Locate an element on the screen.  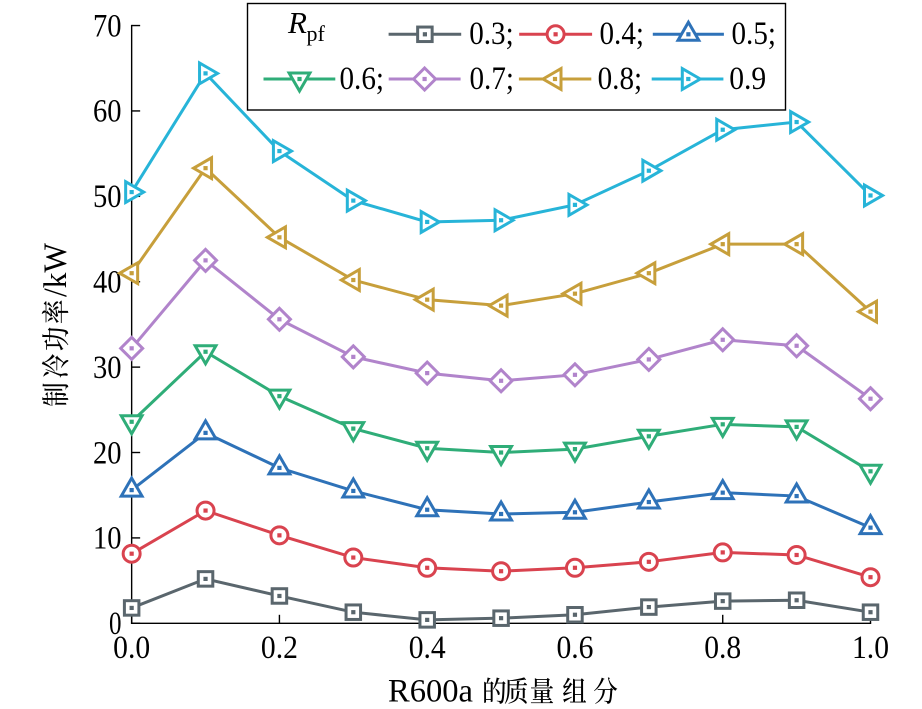
svg-text: 0.4 is located at coordinates (427, 648).